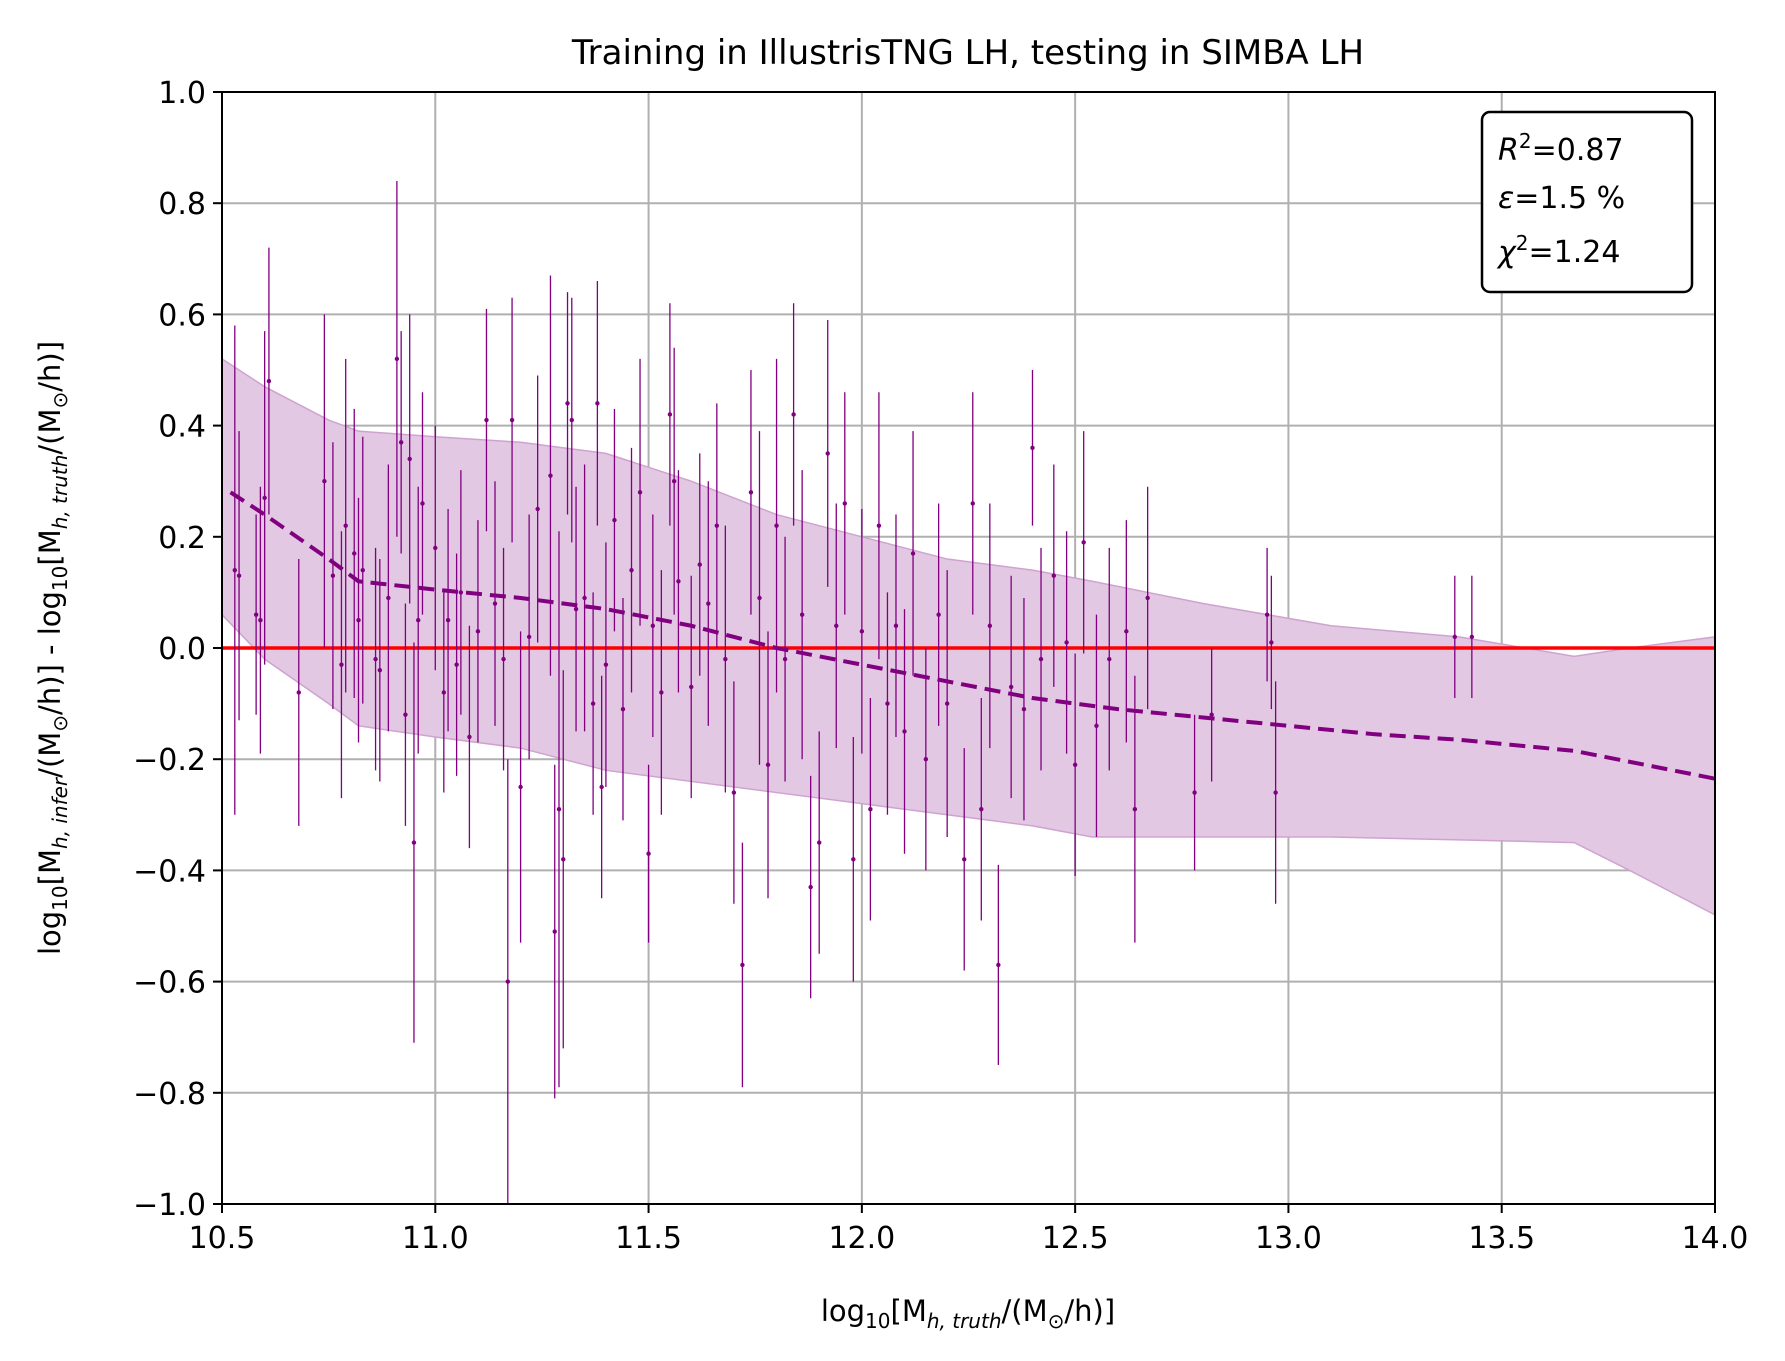  Describe the element at coordinates (182, 649) in the screenshot. I see `y-tick-label-5: 0.0` at that location.